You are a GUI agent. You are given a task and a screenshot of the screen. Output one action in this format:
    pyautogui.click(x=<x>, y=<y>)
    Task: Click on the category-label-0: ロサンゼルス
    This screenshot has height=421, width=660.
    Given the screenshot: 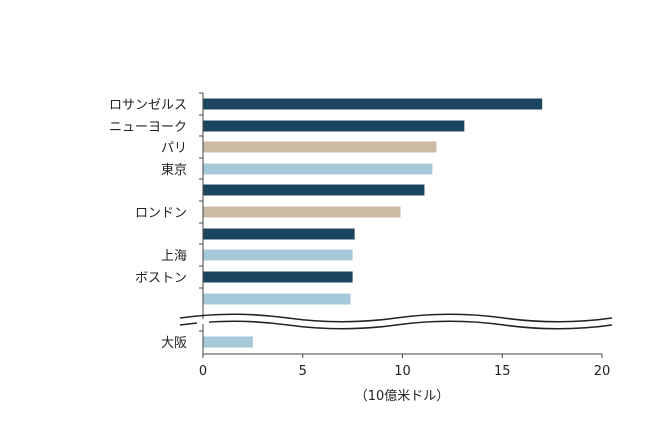 What is the action you would take?
    pyautogui.click(x=148, y=105)
    